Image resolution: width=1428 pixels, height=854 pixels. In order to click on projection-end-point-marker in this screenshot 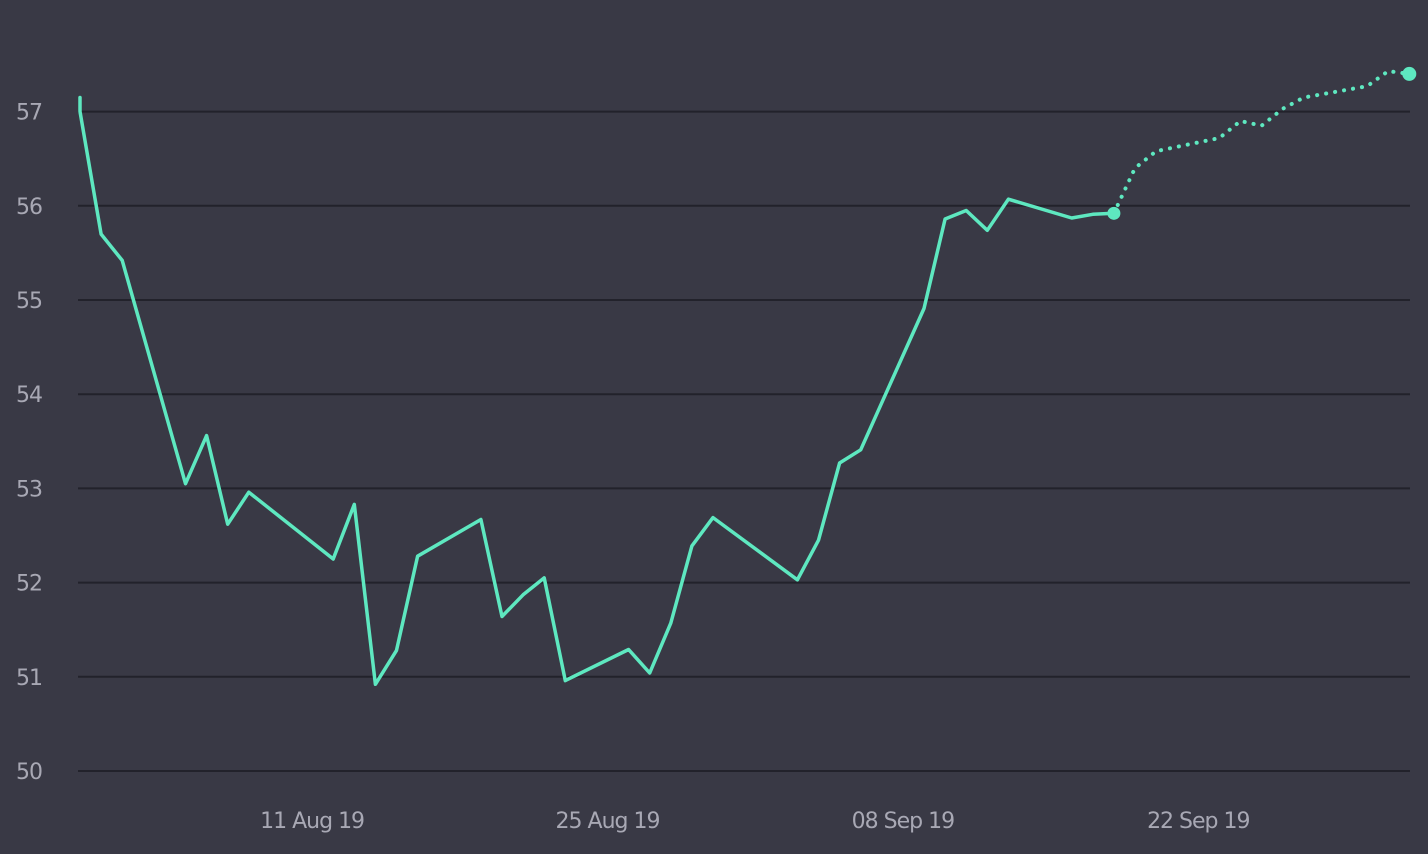, I will do `click(1409, 73)`.